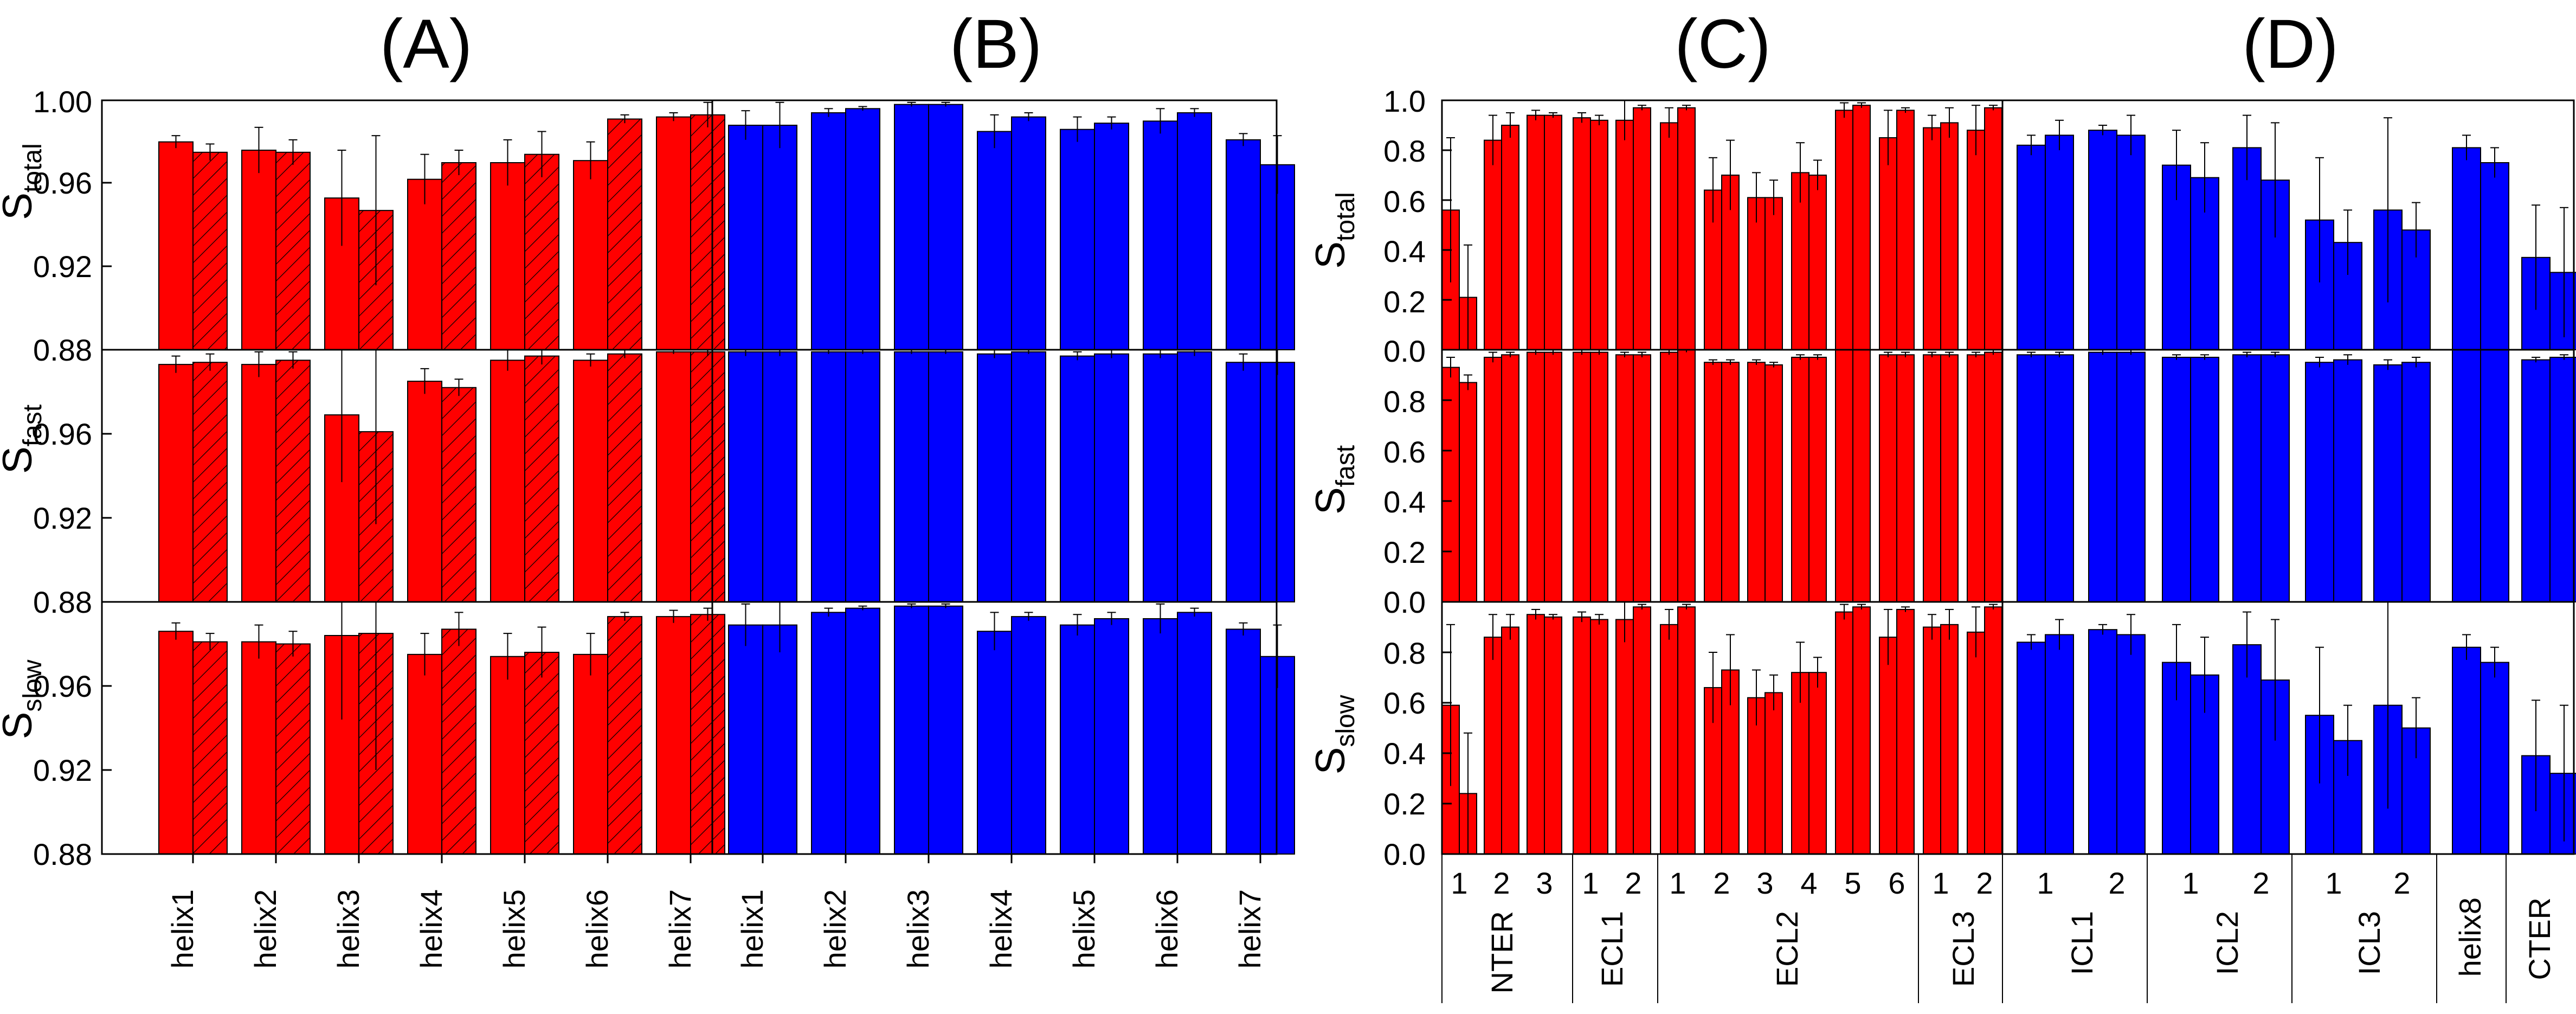 The height and width of the screenshot is (1014, 2576). I want to click on x-tick-label: 6, so click(1896, 883).